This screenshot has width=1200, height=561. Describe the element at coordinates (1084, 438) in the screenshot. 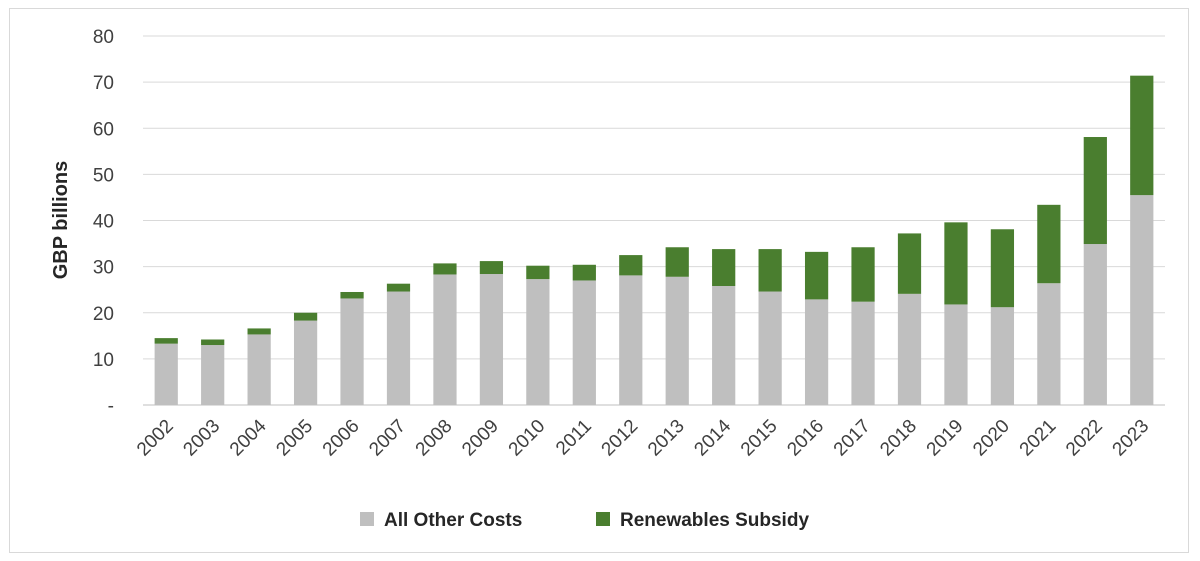

I see `x-tick-label: 2022` at that location.